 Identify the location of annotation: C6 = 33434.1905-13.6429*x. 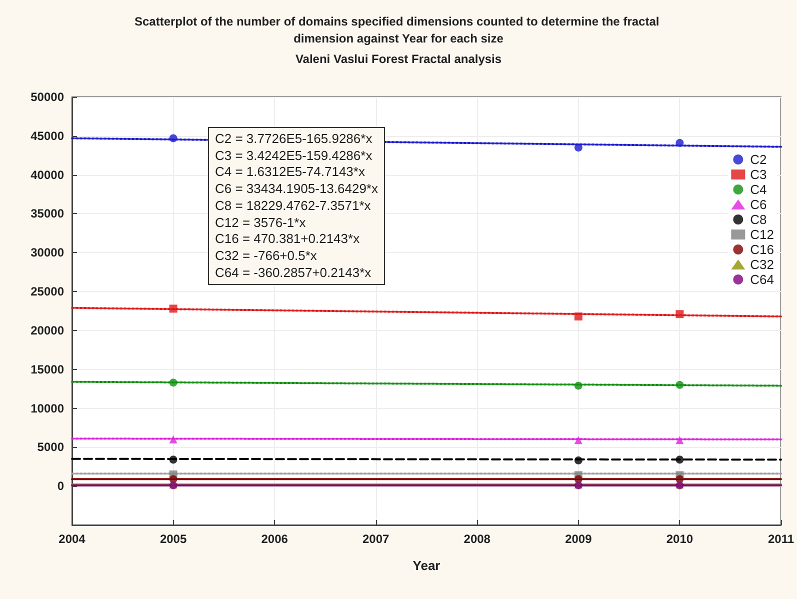
(296, 189).